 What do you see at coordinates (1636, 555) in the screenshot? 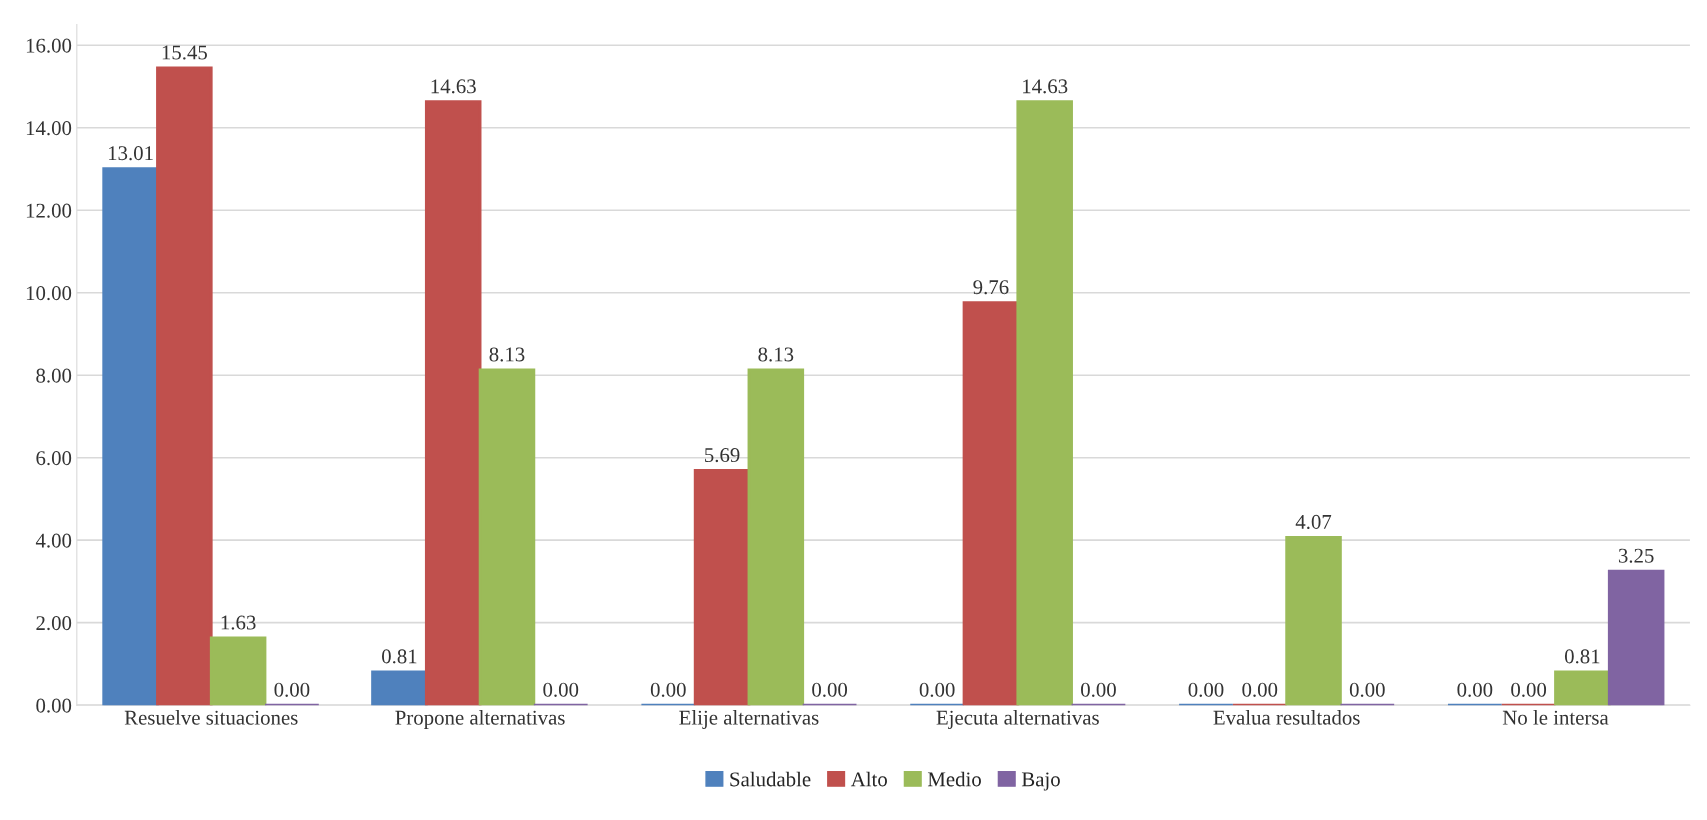
I see `data-label: 3.25` at bounding box center [1636, 555].